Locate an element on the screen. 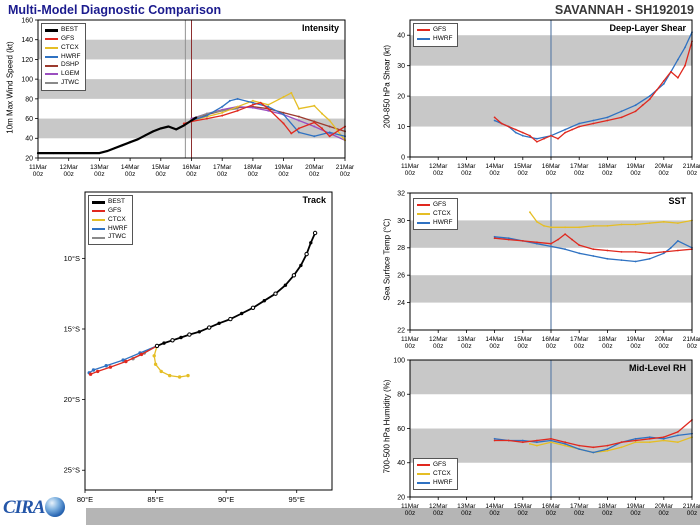 This screenshot has height=525, width=700. track-ytick-label: 20°S is located at coordinates (72, 399).